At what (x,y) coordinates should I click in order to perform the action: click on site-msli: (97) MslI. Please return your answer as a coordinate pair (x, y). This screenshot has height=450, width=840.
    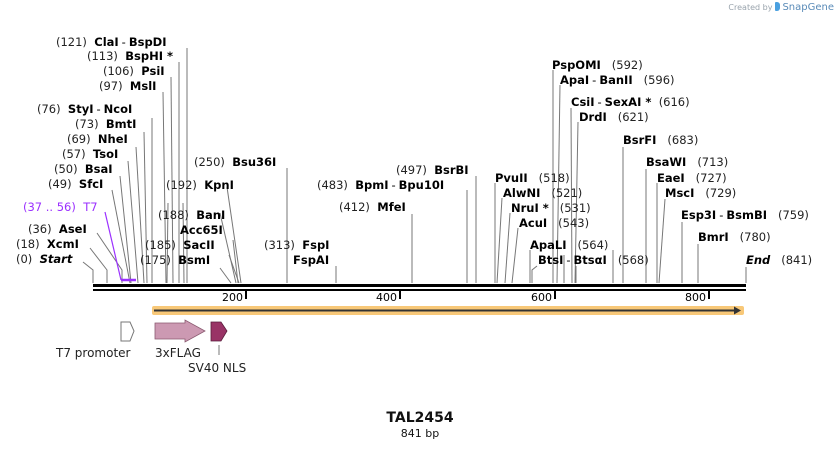
    Looking at the image, I should click on (128, 86).